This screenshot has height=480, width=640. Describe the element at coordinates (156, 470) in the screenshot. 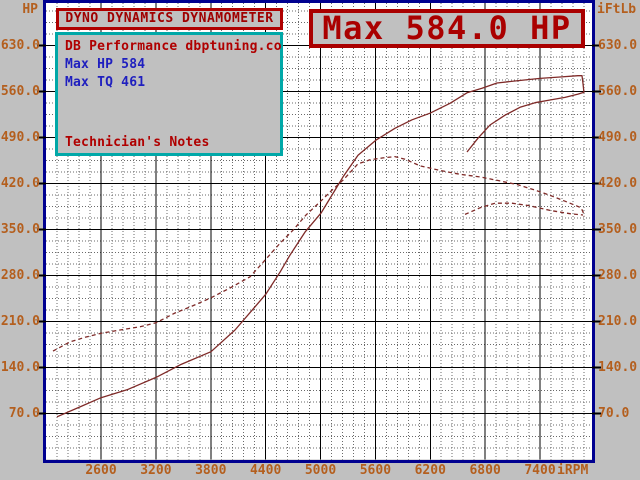

I see `x-tick-label: 3200` at that location.